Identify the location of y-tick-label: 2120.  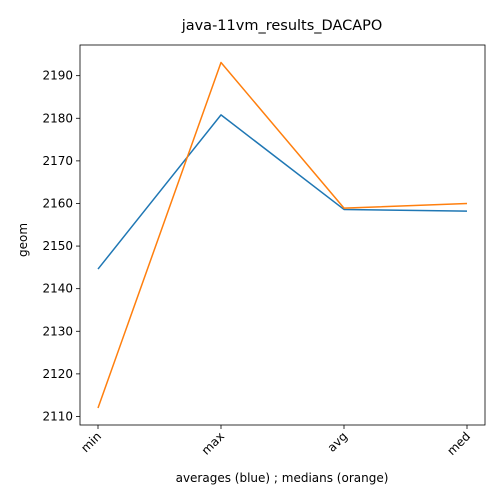
(57, 374).